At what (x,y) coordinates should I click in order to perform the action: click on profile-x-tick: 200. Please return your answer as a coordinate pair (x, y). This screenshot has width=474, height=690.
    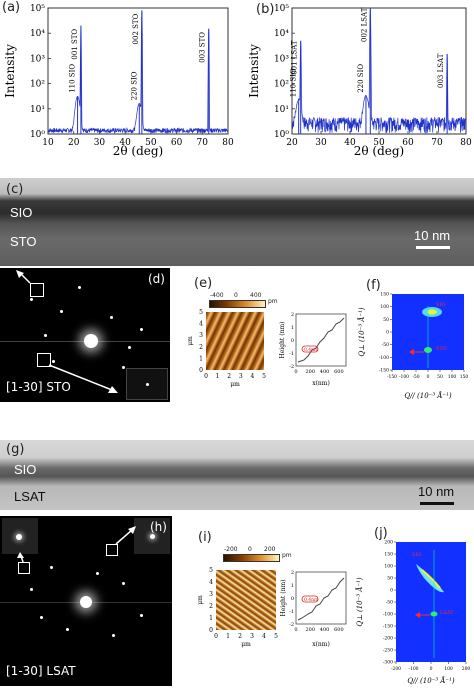
    Looking at the image, I should click on (311, 630).